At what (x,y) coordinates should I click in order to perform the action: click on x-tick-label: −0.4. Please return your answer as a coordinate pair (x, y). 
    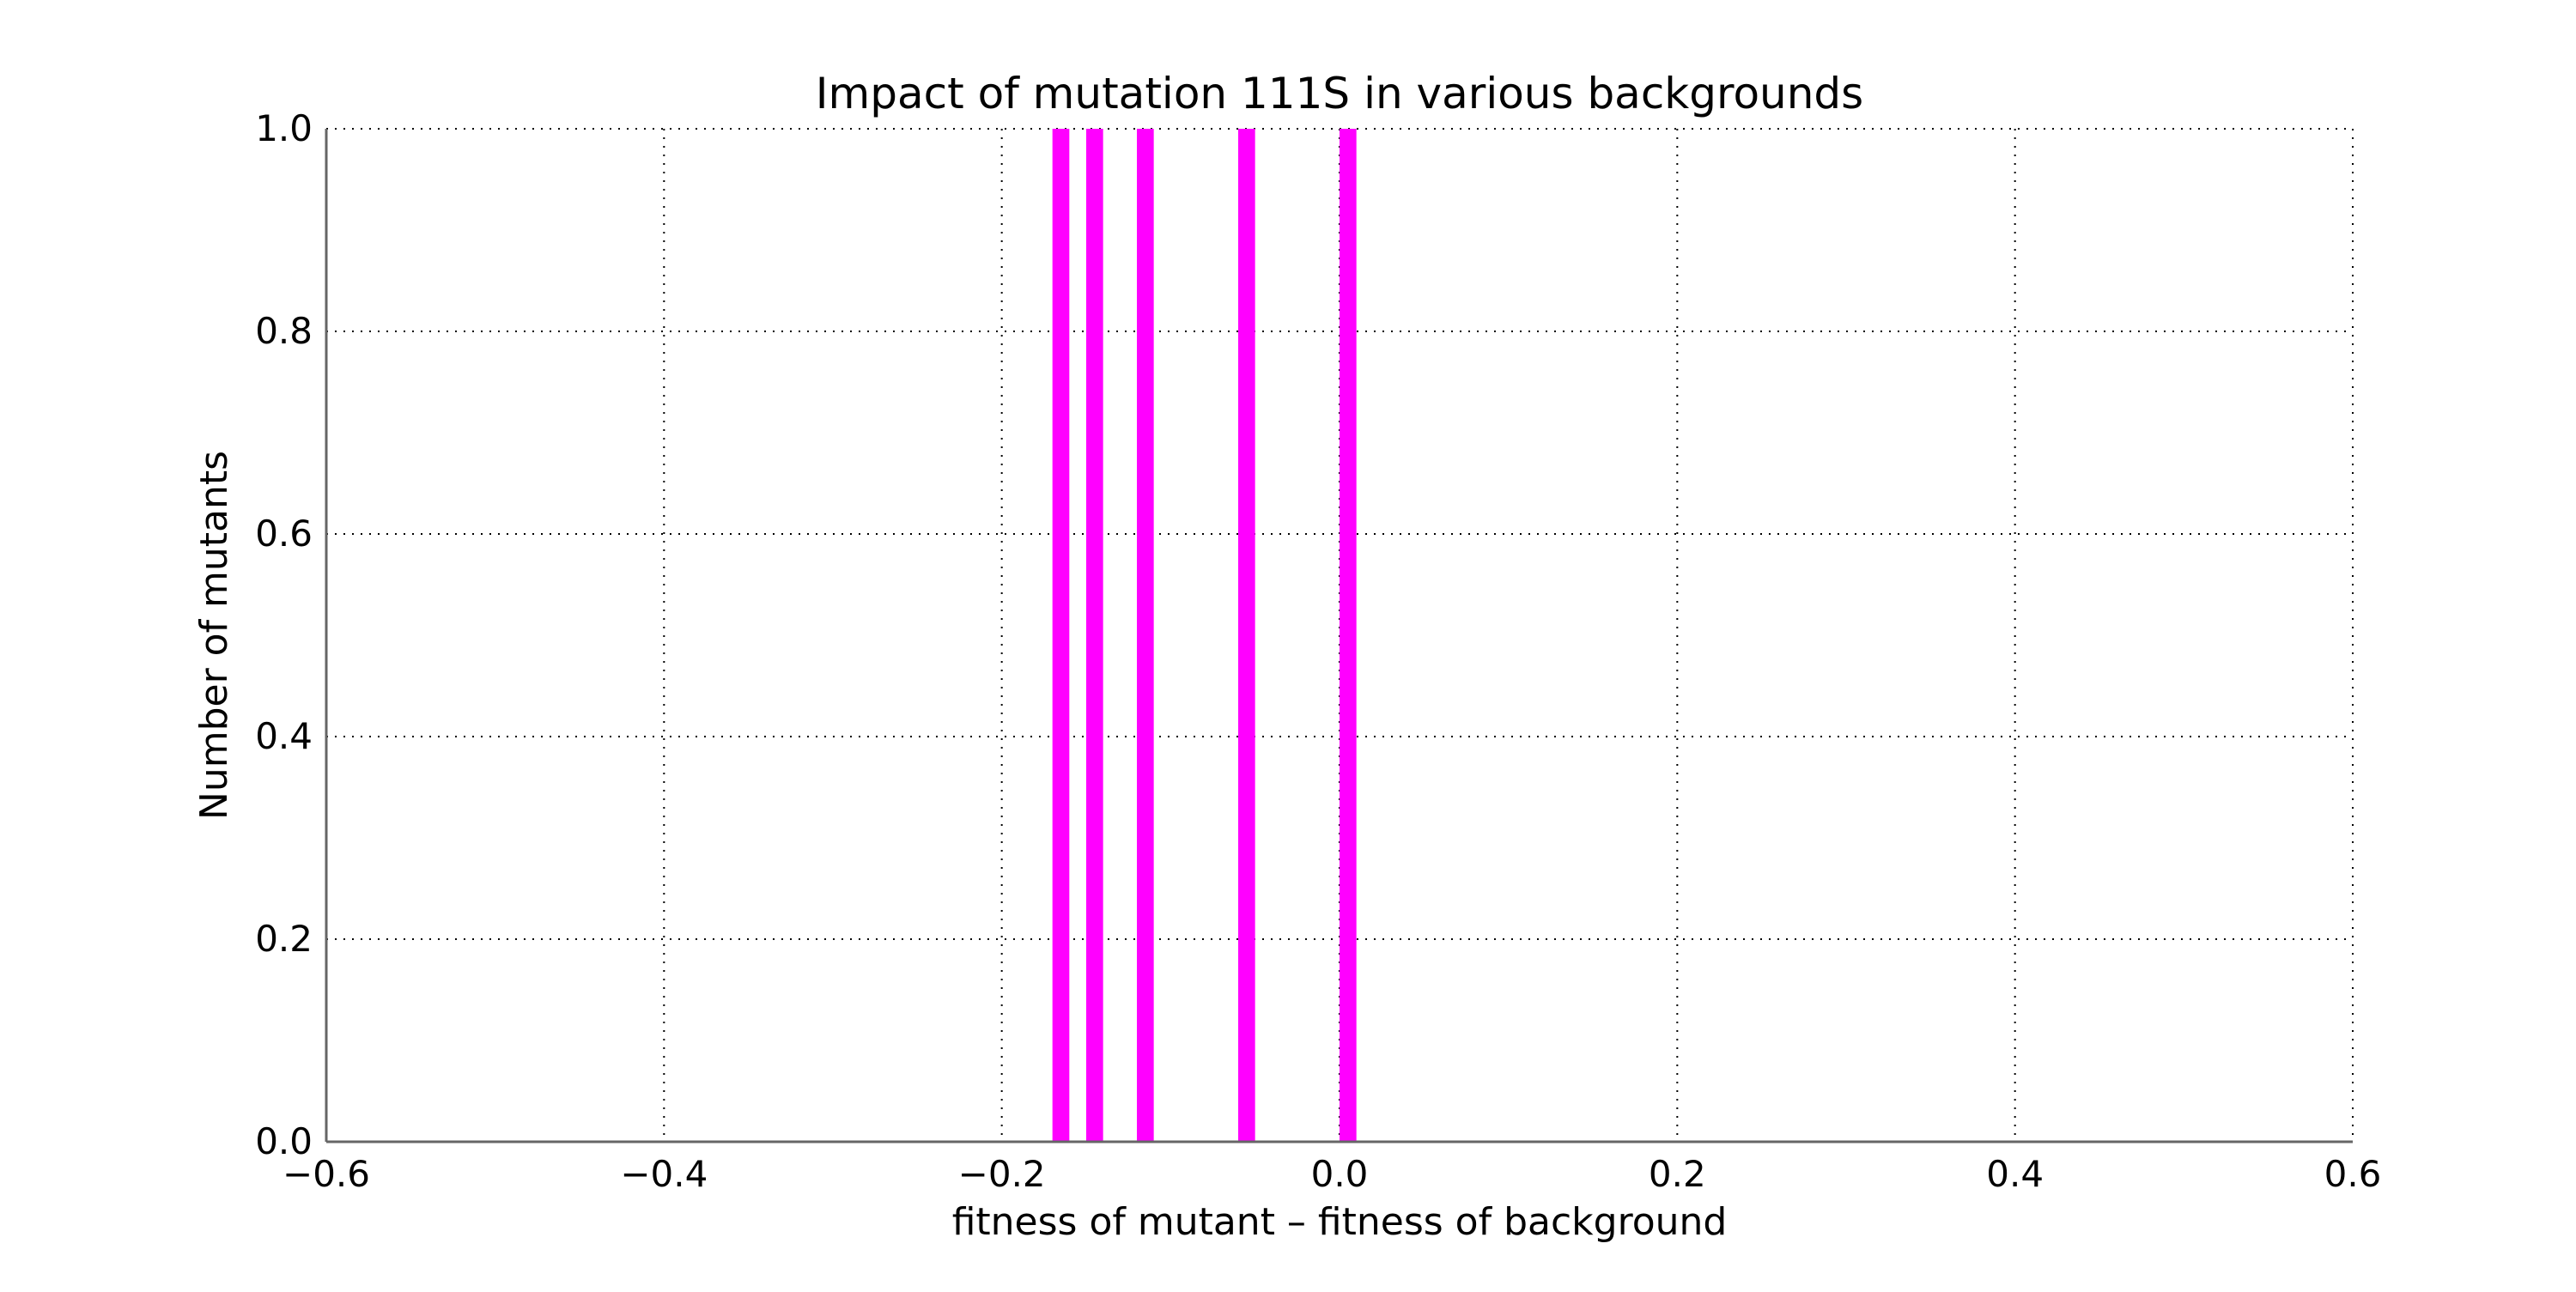
    Looking at the image, I should click on (664, 1174).